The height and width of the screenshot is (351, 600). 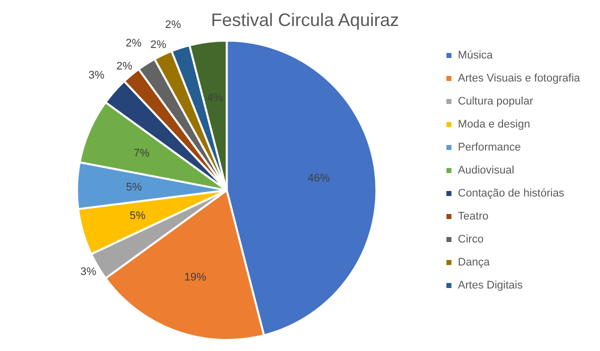 What do you see at coordinates (142, 153) in the screenshot?
I see `data-label: 7%` at bounding box center [142, 153].